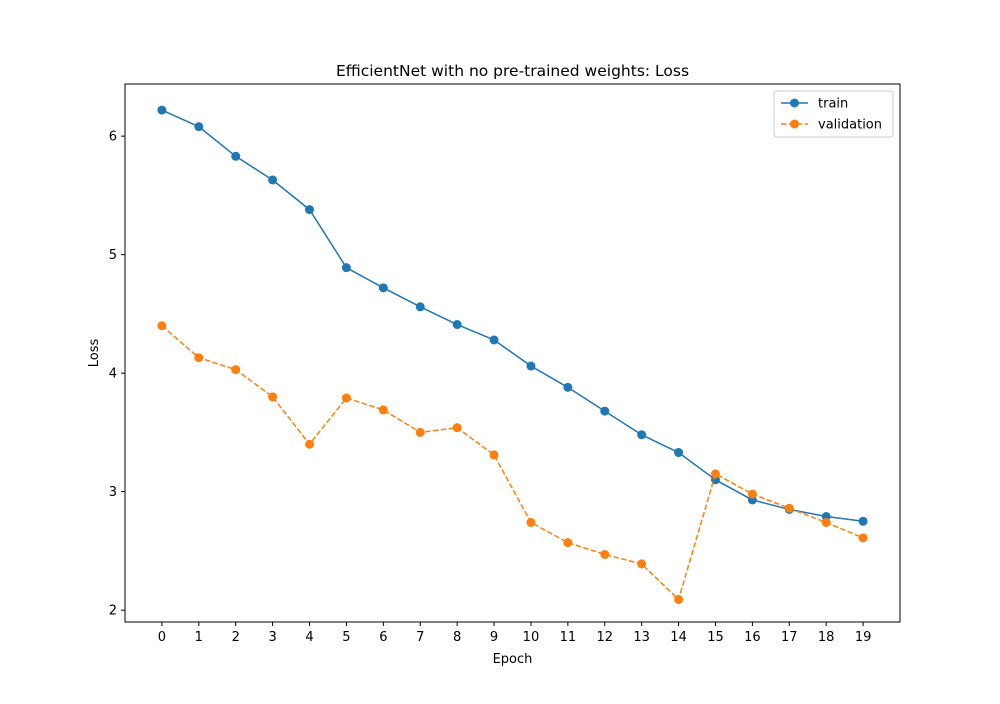  I want to click on x-tick-label: 4, so click(309, 637).